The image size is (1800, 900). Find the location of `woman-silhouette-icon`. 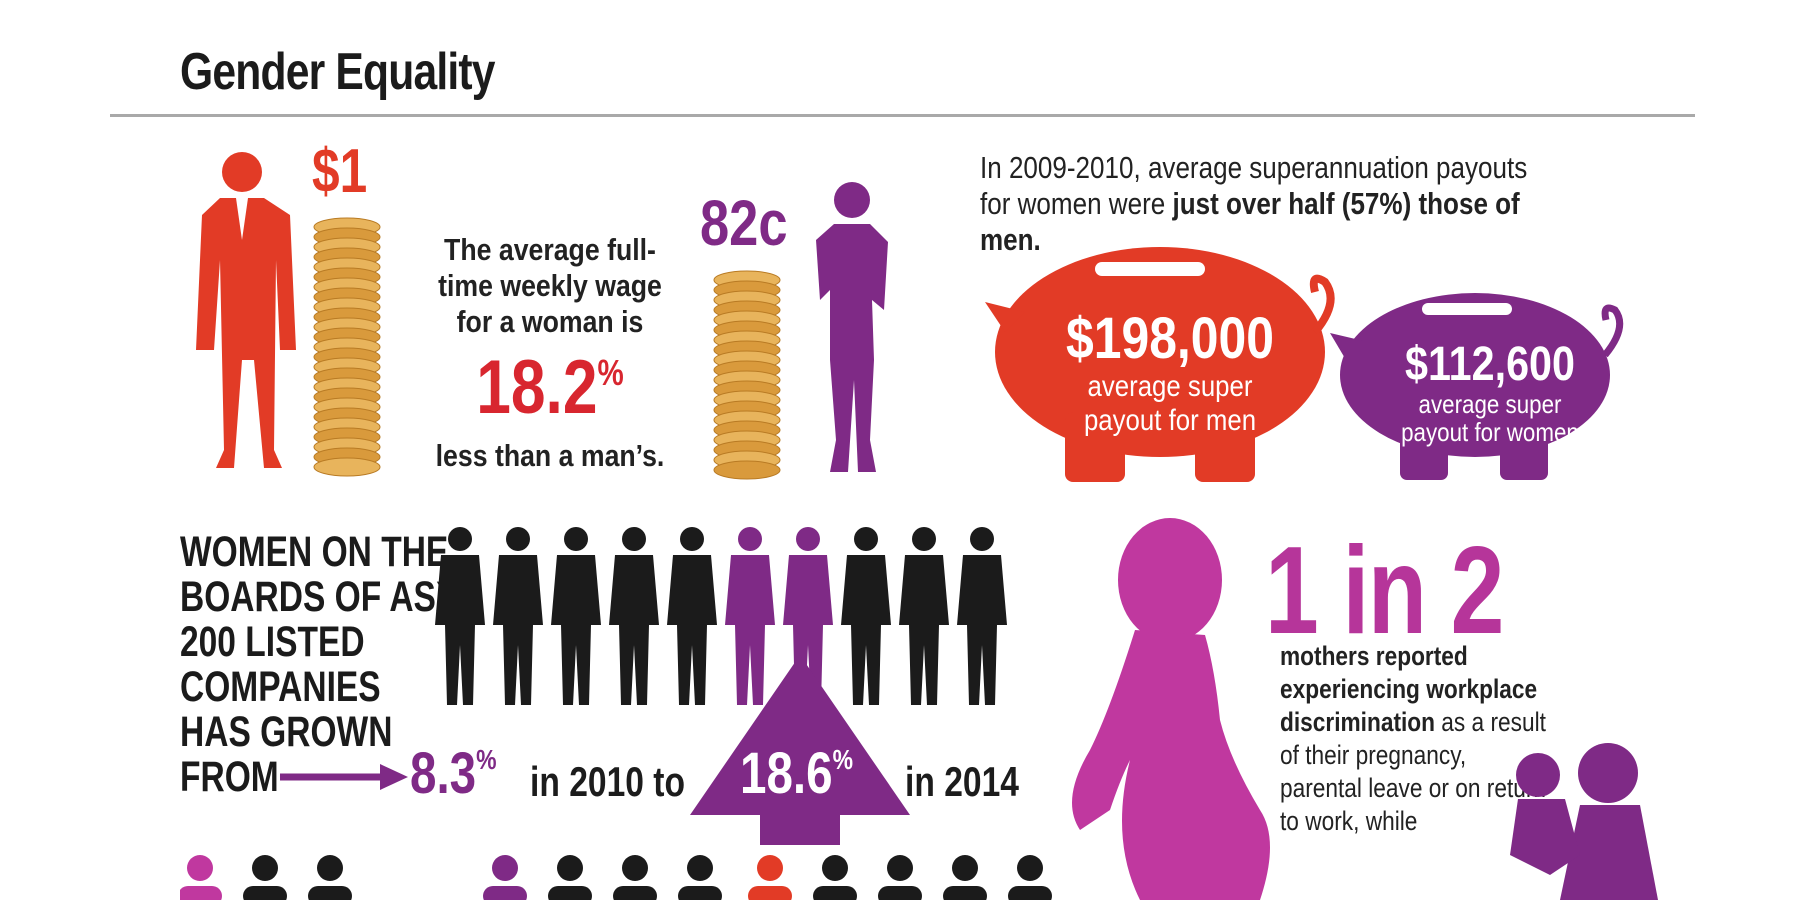

woman-silhouette-icon is located at coordinates (852, 327).